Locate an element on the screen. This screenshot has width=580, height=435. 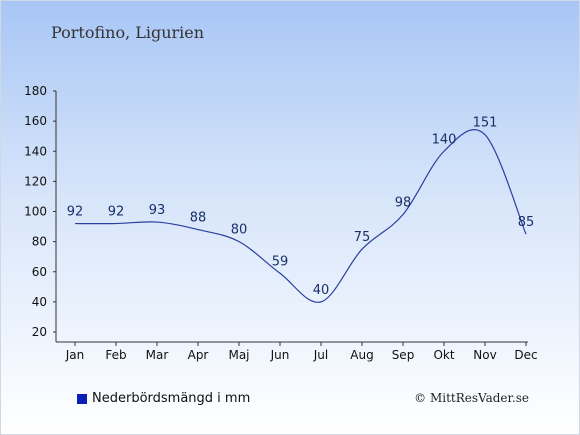
y-tick-label: 180 is located at coordinates (35, 91).